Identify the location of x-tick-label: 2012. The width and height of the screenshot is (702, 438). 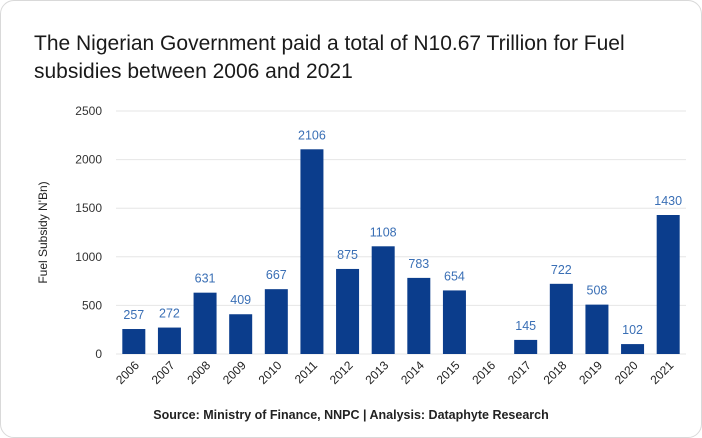
(341, 372).